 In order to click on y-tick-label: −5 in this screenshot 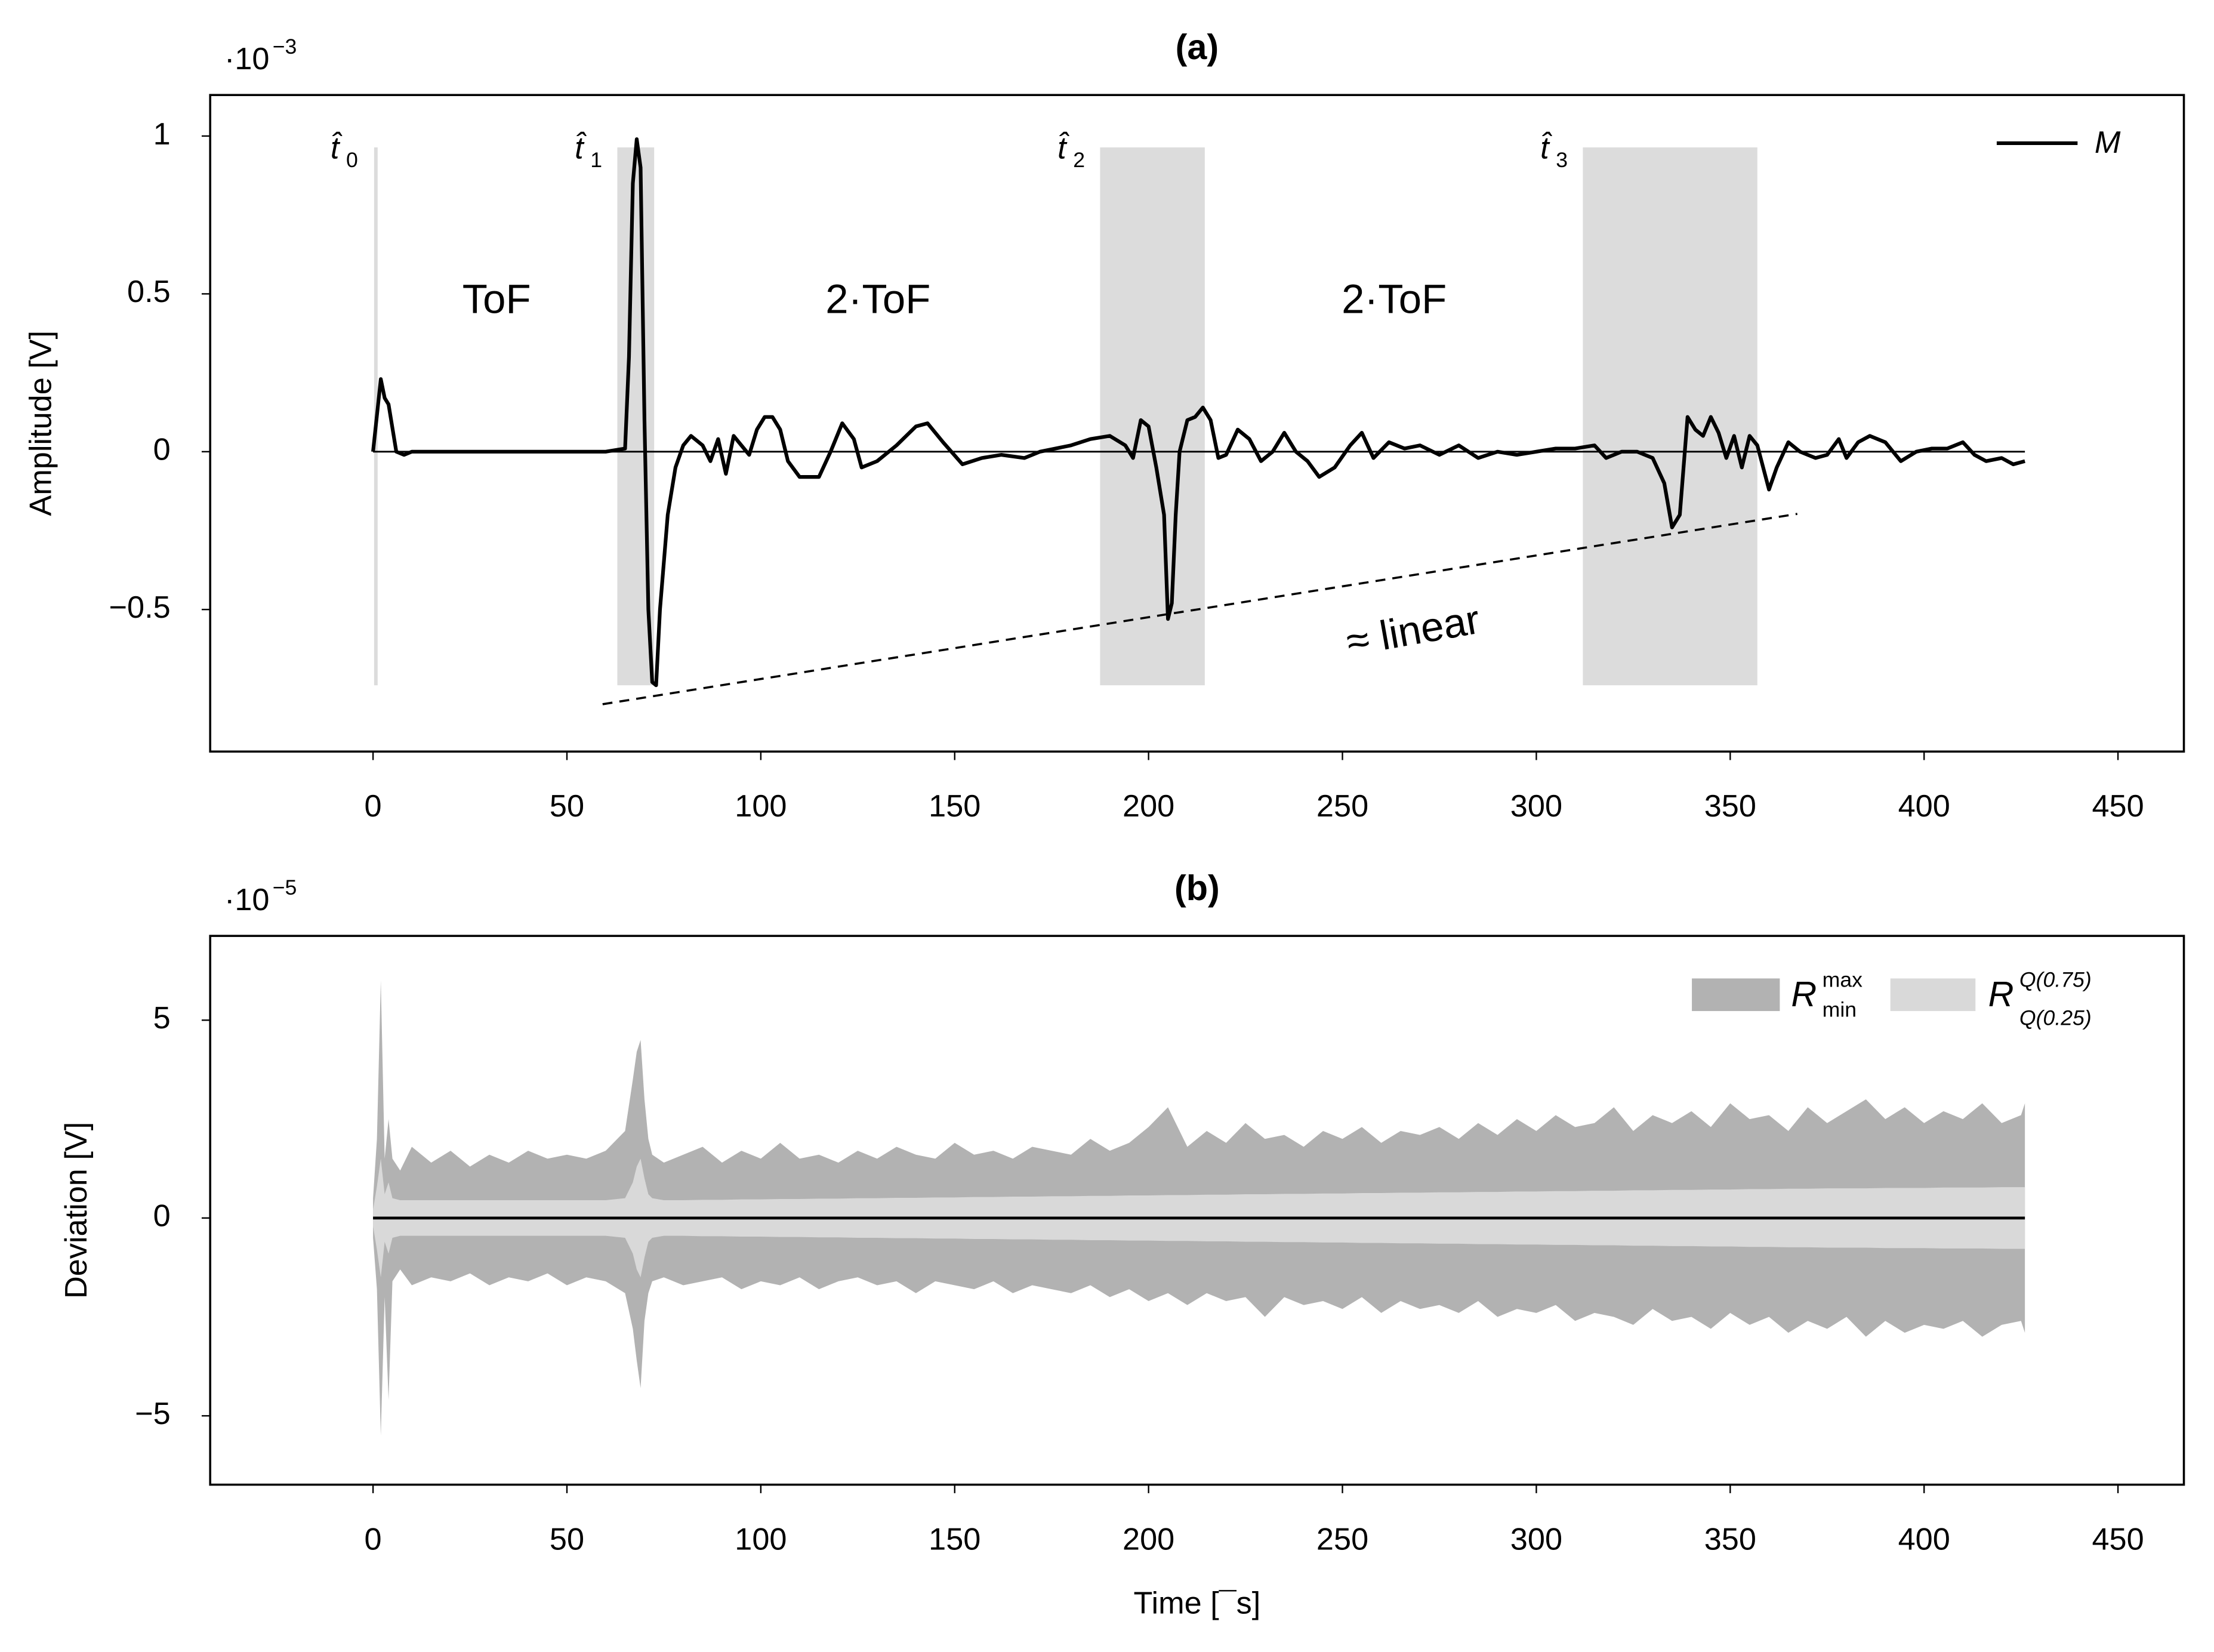, I will do `click(153, 1414)`.